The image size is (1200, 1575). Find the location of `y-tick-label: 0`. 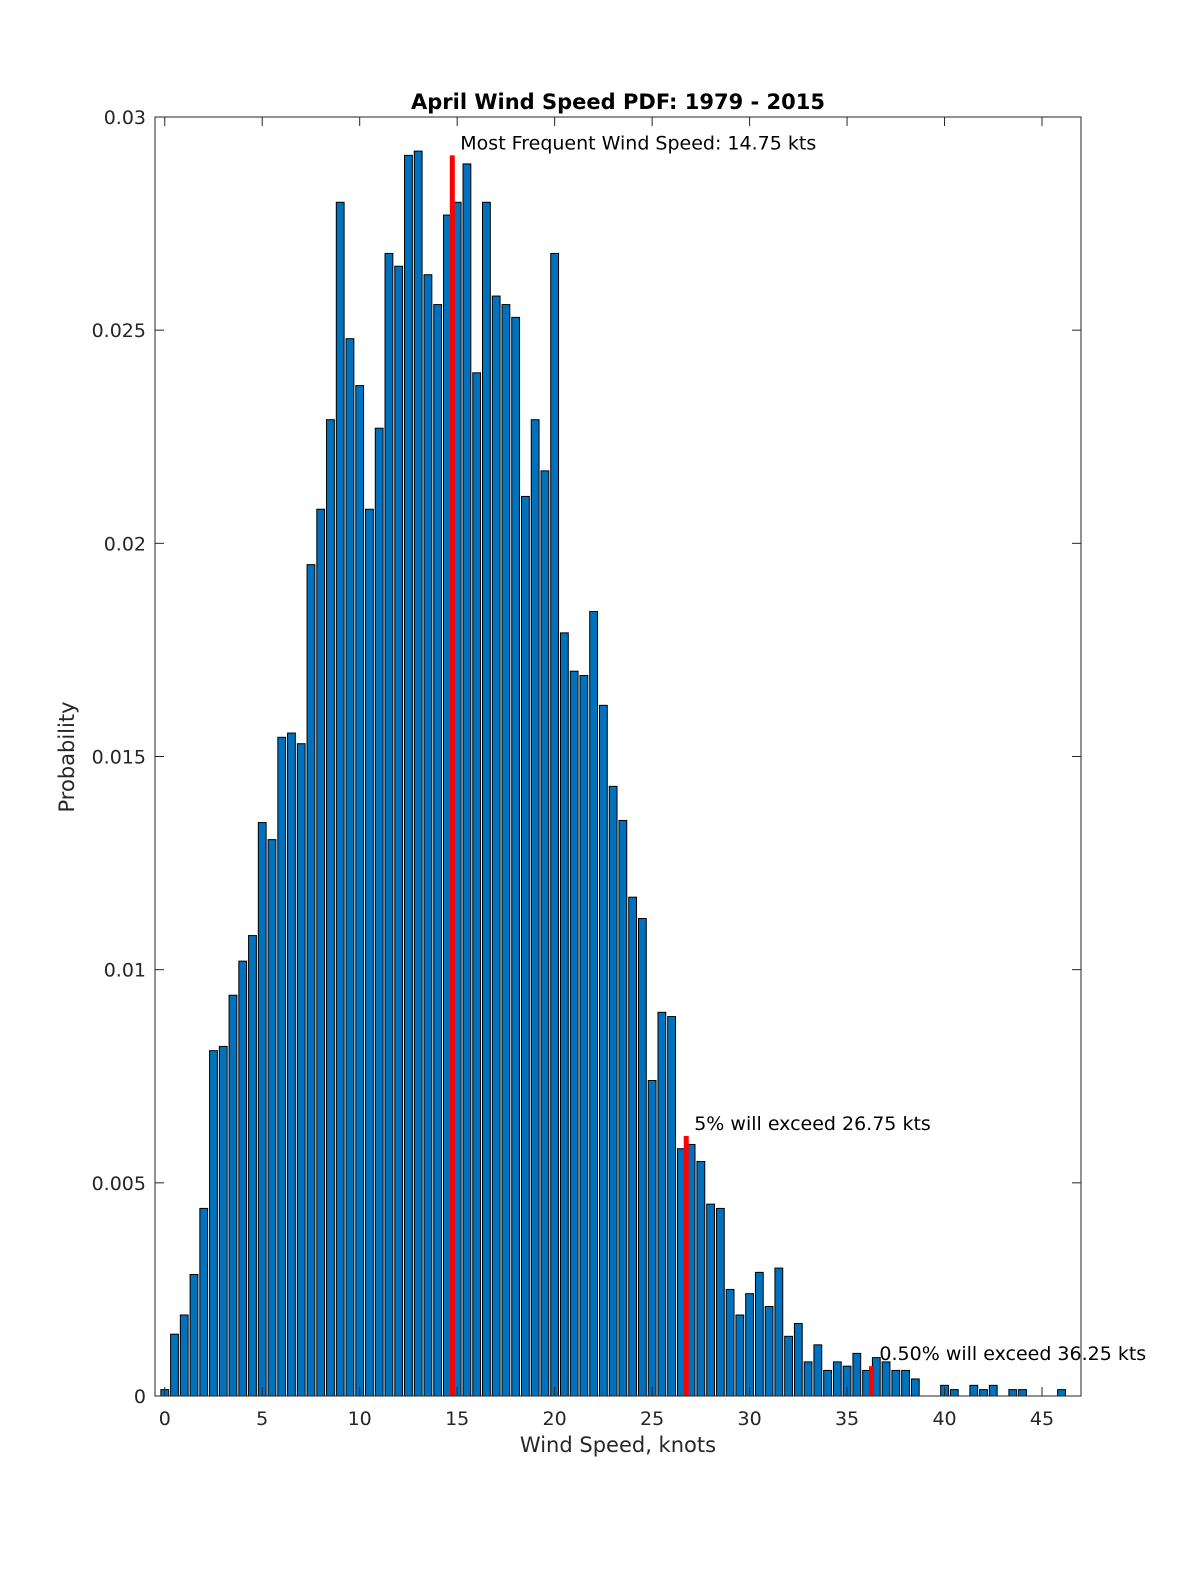

y-tick-label: 0 is located at coordinates (140, 1397).